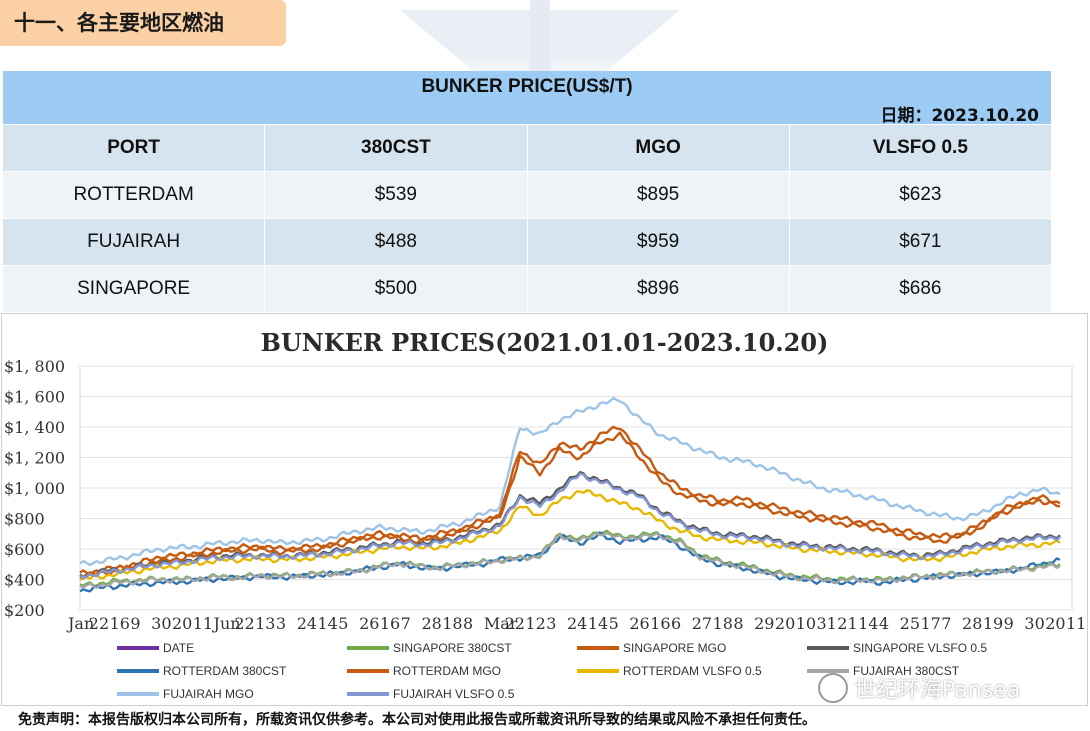 The width and height of the screenshot is (1090, 731). I want to click on price-cell: $488, so click(396, 242).